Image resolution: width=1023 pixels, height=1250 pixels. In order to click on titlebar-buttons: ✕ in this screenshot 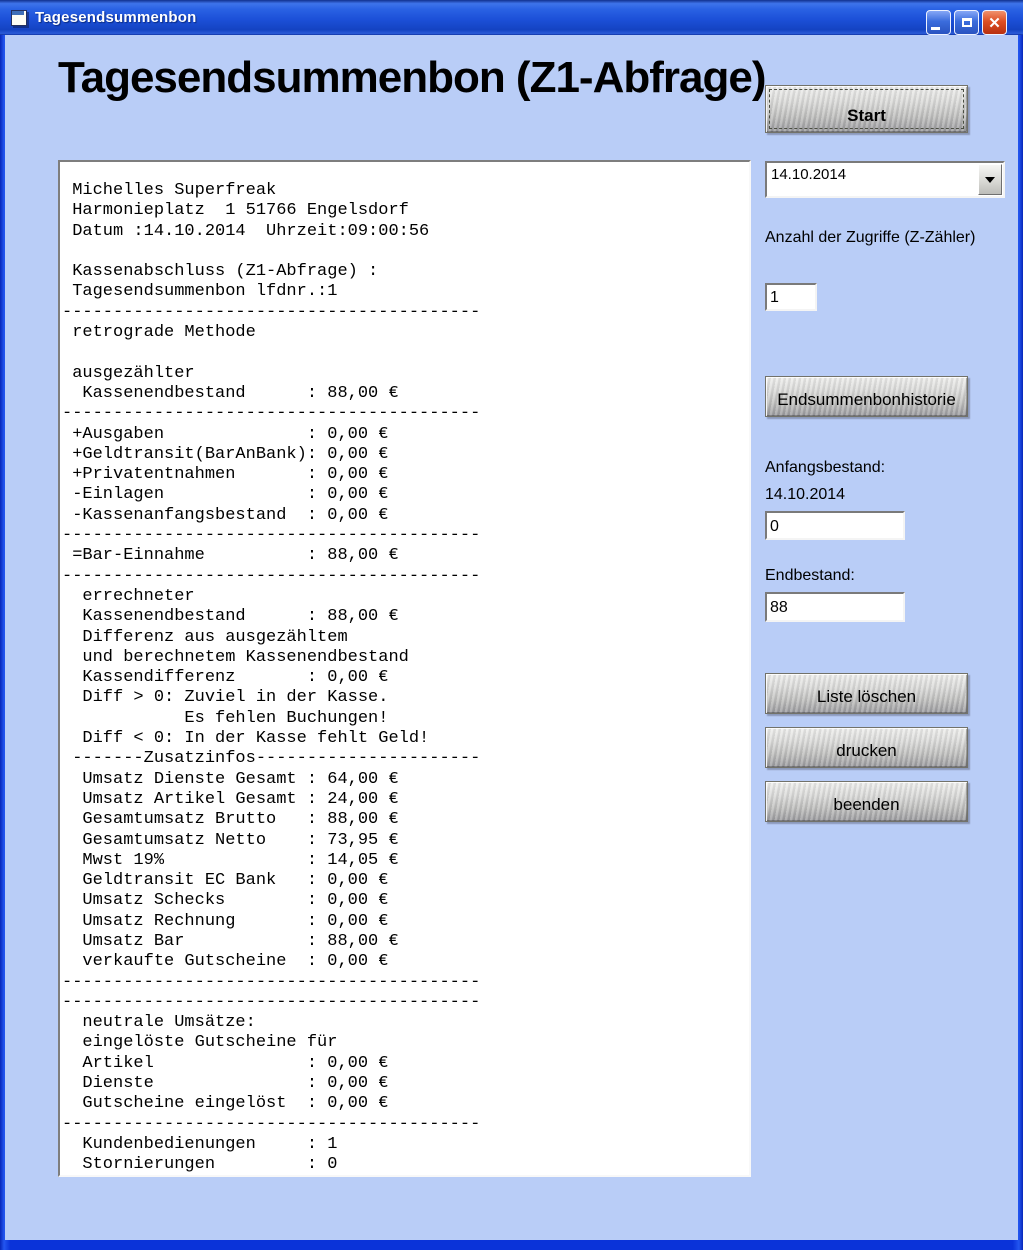, I will do `click(966, 22)`.